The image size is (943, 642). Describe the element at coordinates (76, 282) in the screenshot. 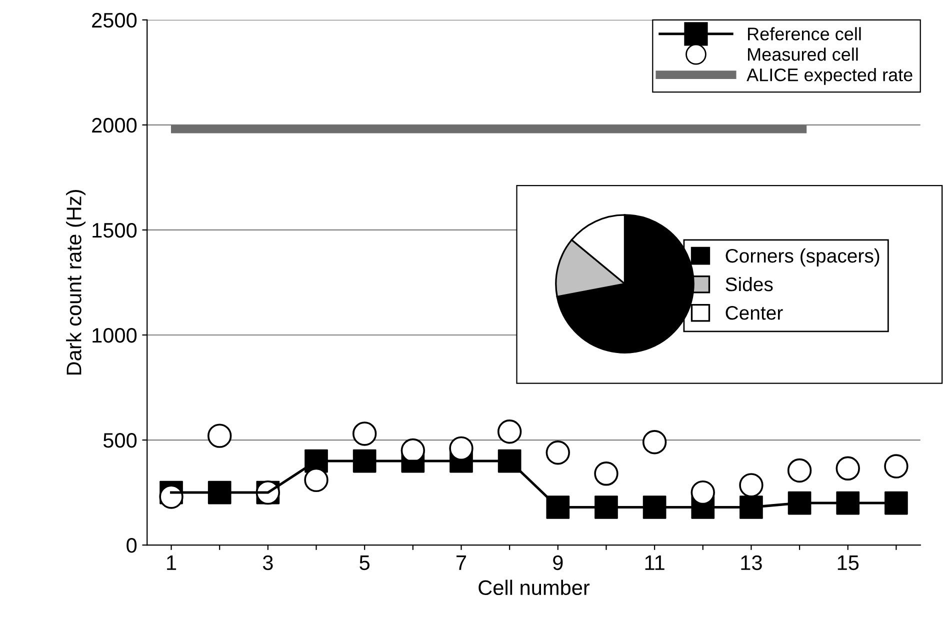

I see `y-axis-title: Dark count rate (Hz)` at that location.